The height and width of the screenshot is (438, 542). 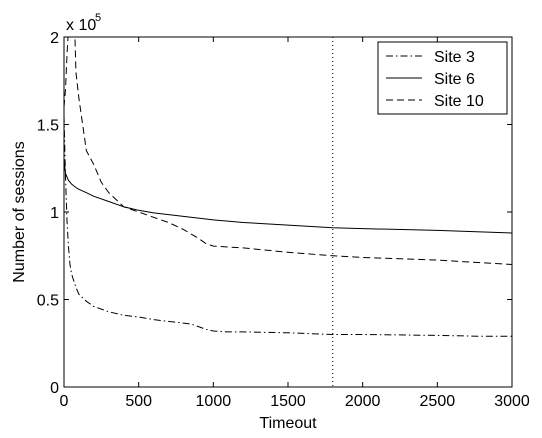 What do you see at coordinates (512, 401) in the screenshot?
I see `x-tick-label: 3000` at bounding box center [512, 401].